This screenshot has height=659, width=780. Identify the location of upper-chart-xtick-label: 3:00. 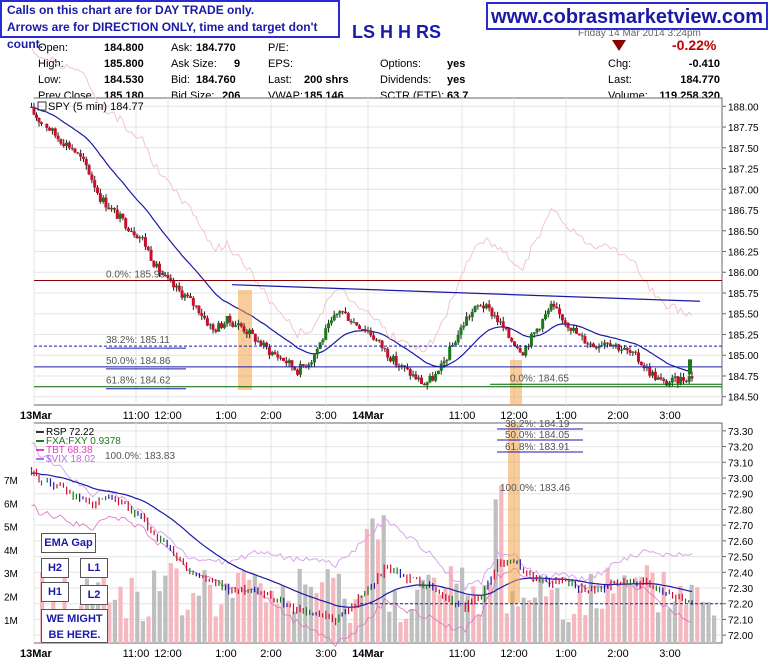
(669, 416).